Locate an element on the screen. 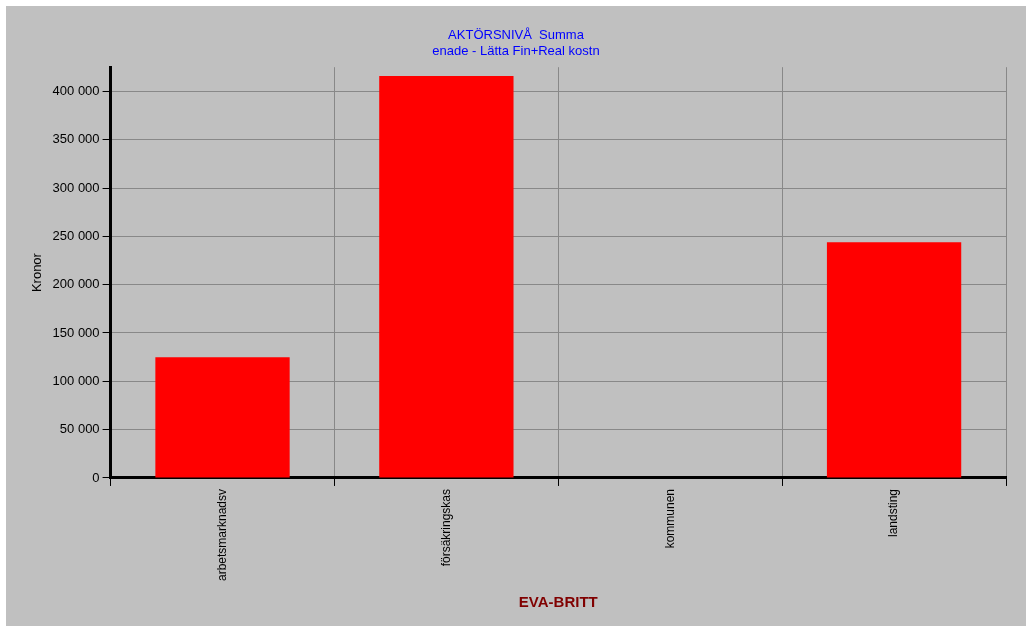  x-tick-label: arbetsmarknadsv is located at coordinates (221, 535).